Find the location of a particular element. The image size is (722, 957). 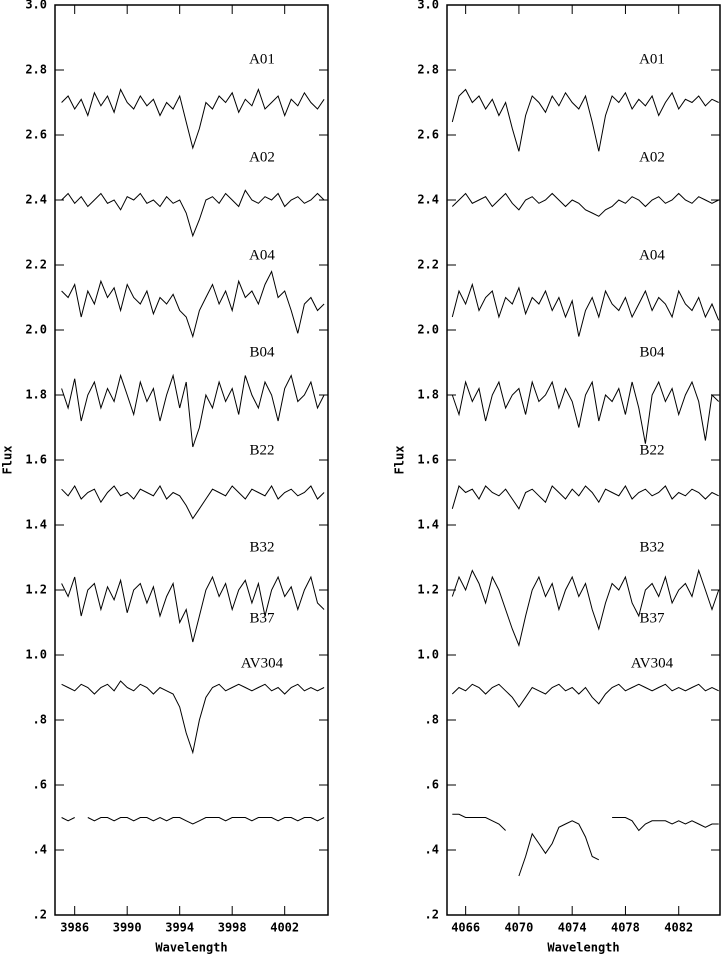

x-tick-label: 3986 is located at coordinates (74, 928).